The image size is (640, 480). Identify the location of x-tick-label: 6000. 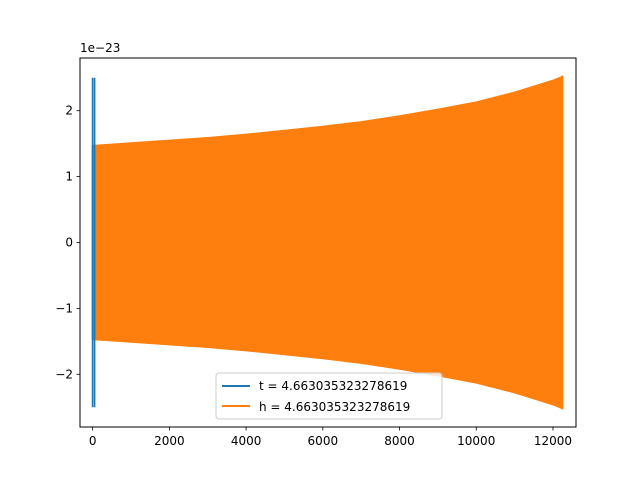
(323, 441).